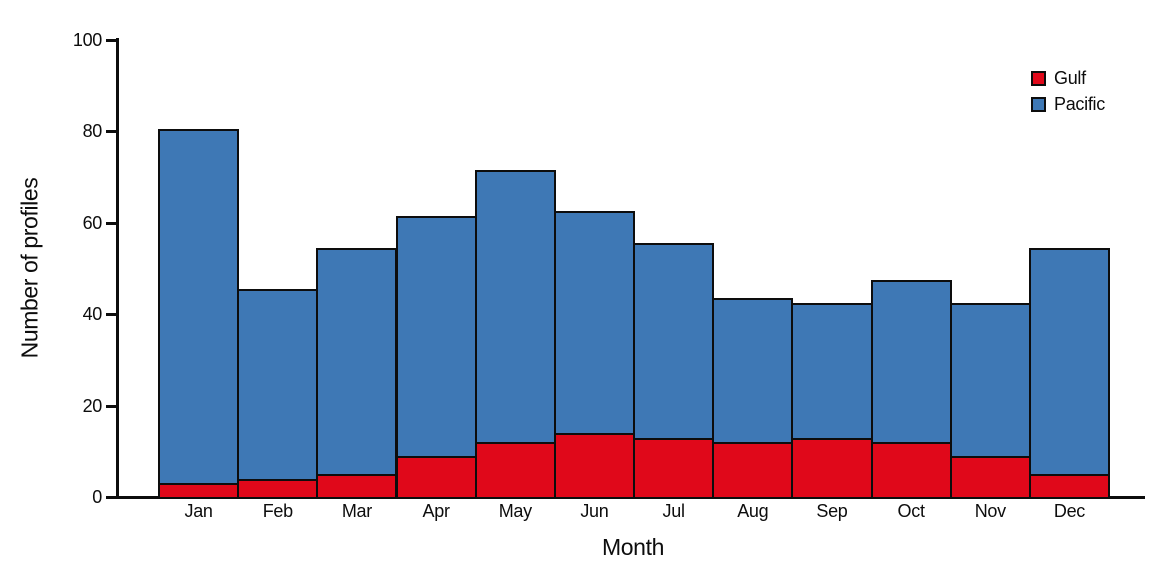 The image size is (1159, 573). I want to click on y-tick-label: 40, so click(92, 314).